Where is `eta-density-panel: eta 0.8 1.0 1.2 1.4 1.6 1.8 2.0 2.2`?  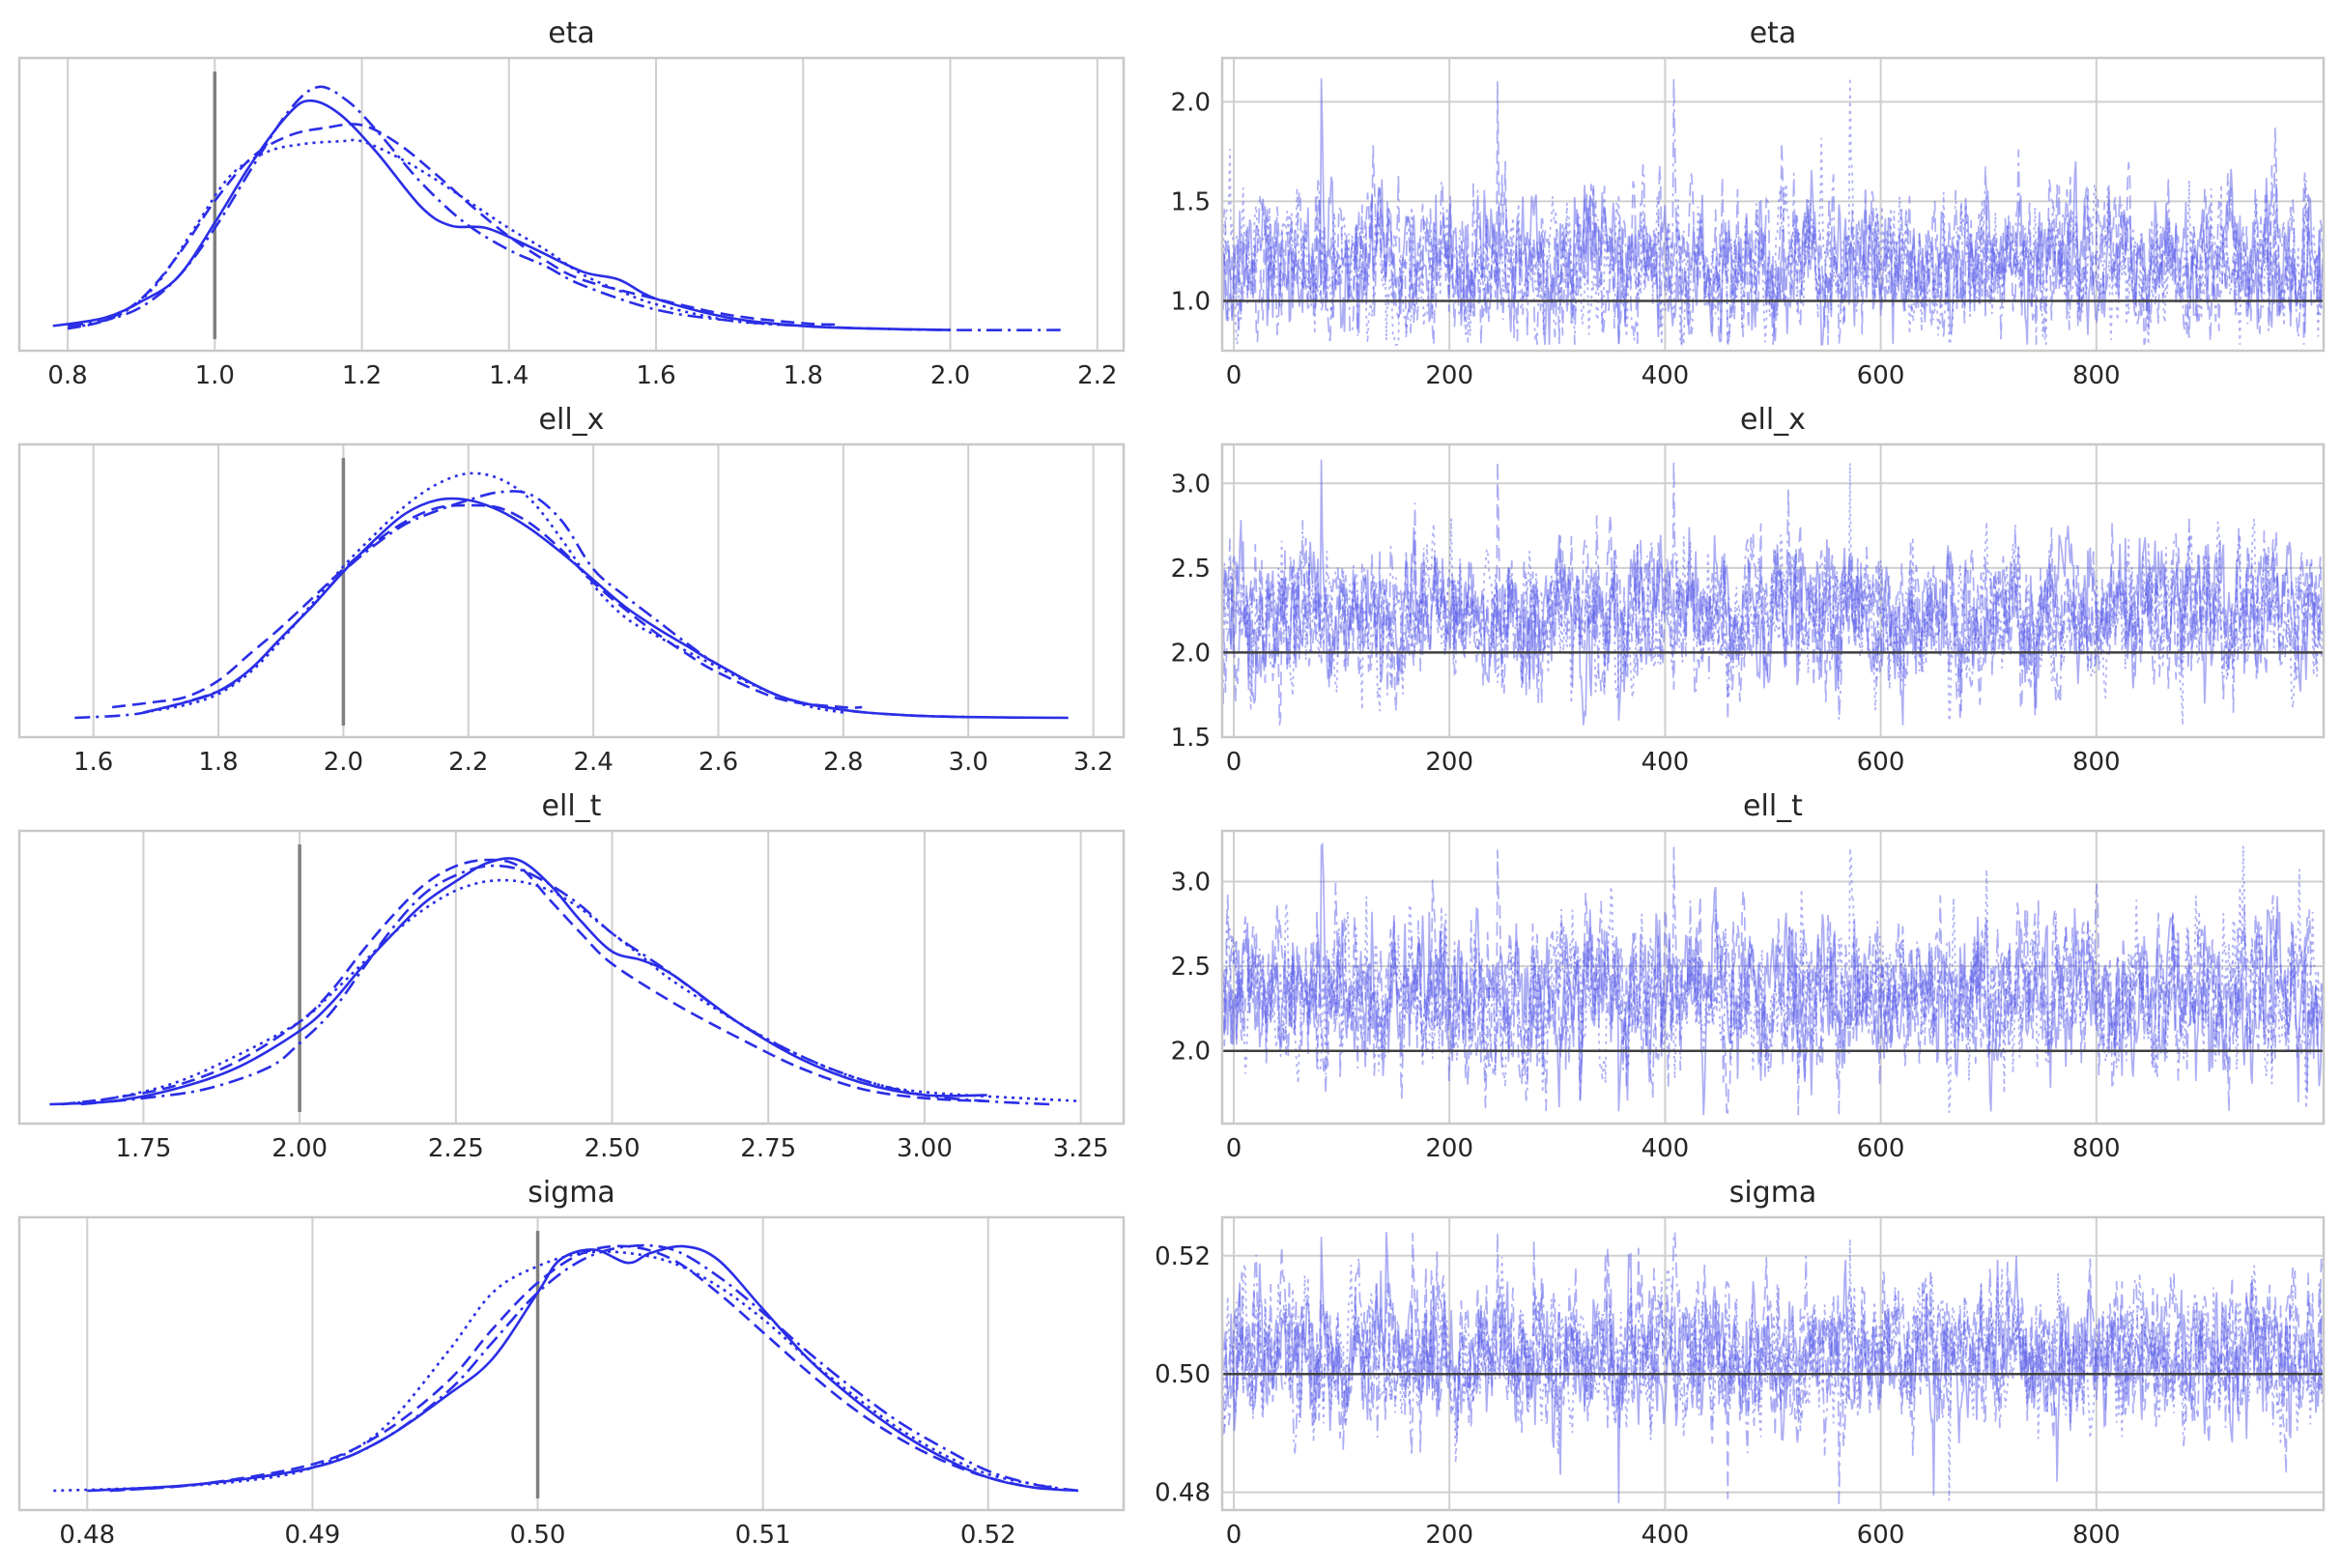
eta-density-panel: eta 0.8 1.0 1.2 1.4 1.6 1.8 2.0 2.2 is located at coordinates (572, 203).